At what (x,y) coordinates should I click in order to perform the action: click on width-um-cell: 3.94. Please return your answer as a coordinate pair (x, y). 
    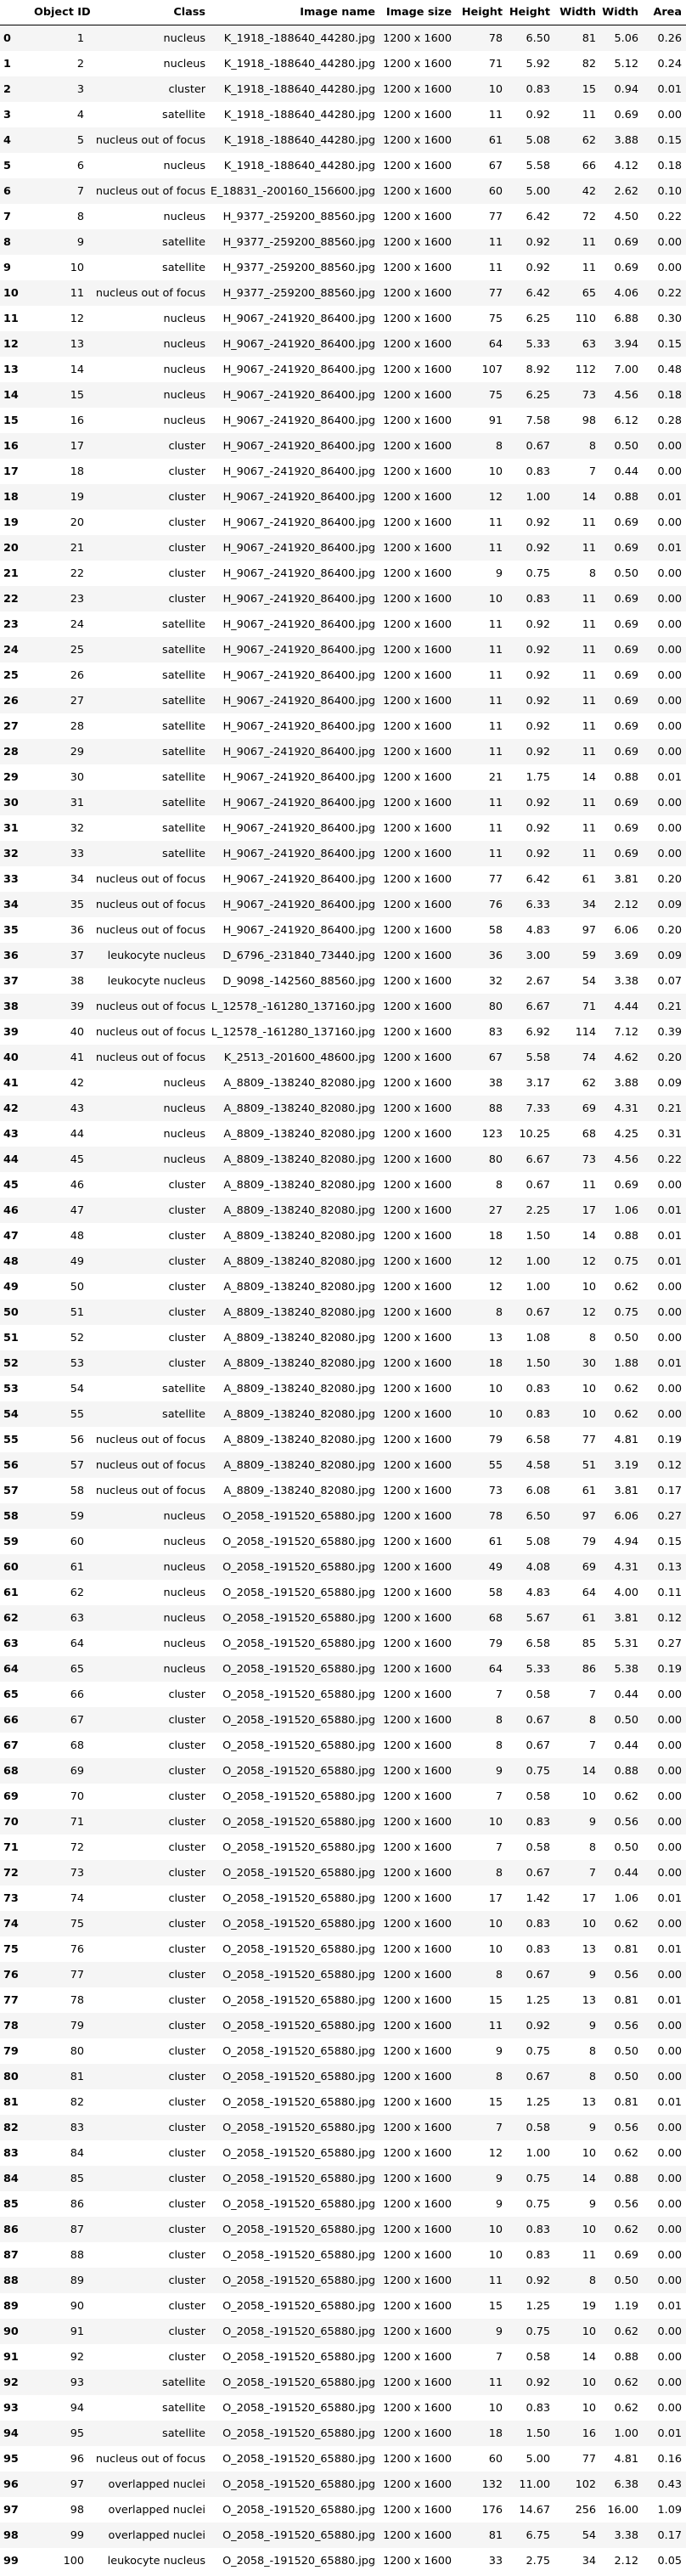
    Looking at the image, I should click on (621, 344).